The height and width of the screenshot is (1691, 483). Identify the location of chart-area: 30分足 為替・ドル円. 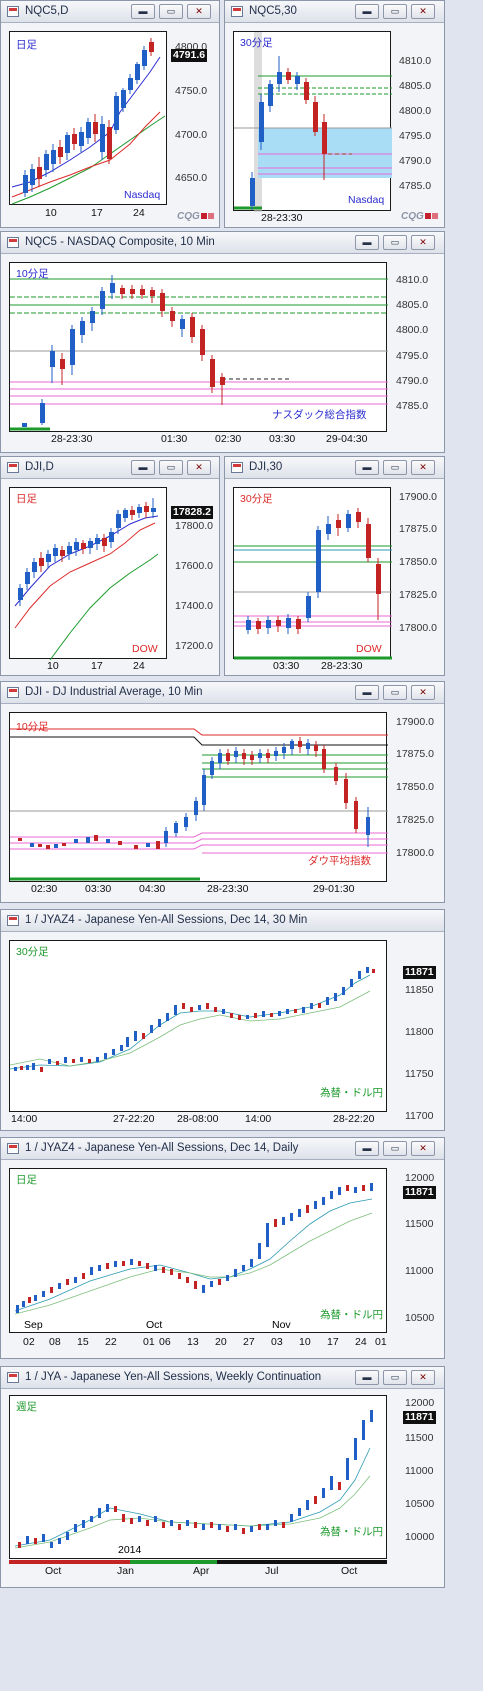
(198, 1026).